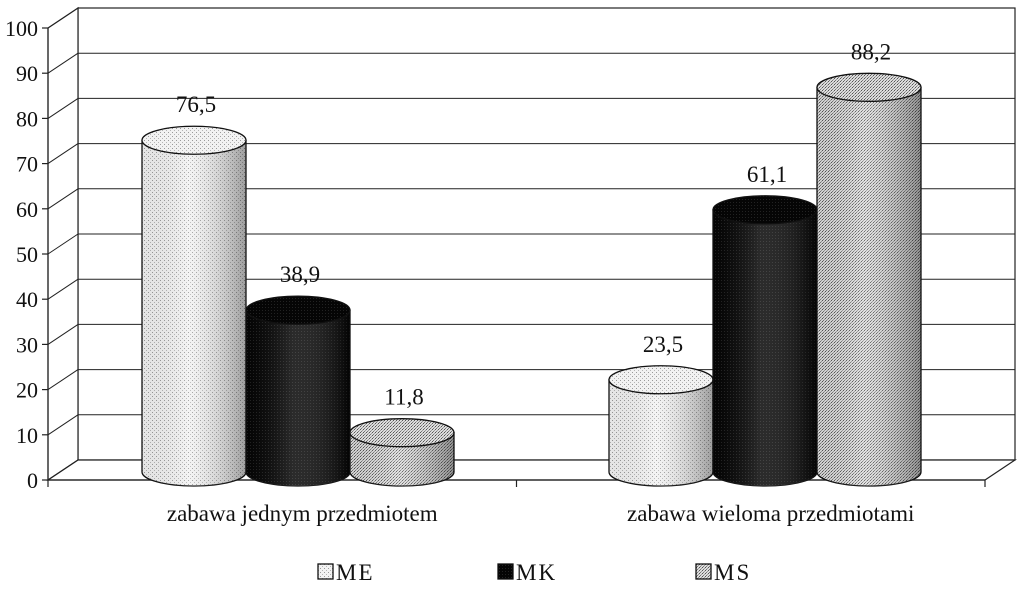 The width and height of the screenshot is (1024, 594). Describe the element at coordinates (871, 51) in the screenshot. I see `data-label: 88,2` at that location.